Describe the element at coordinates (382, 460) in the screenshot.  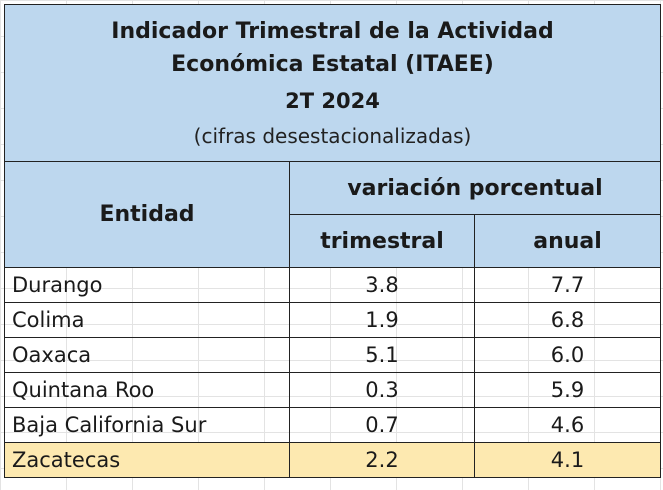
I see `cell-quarterly: 2.2` at that location.